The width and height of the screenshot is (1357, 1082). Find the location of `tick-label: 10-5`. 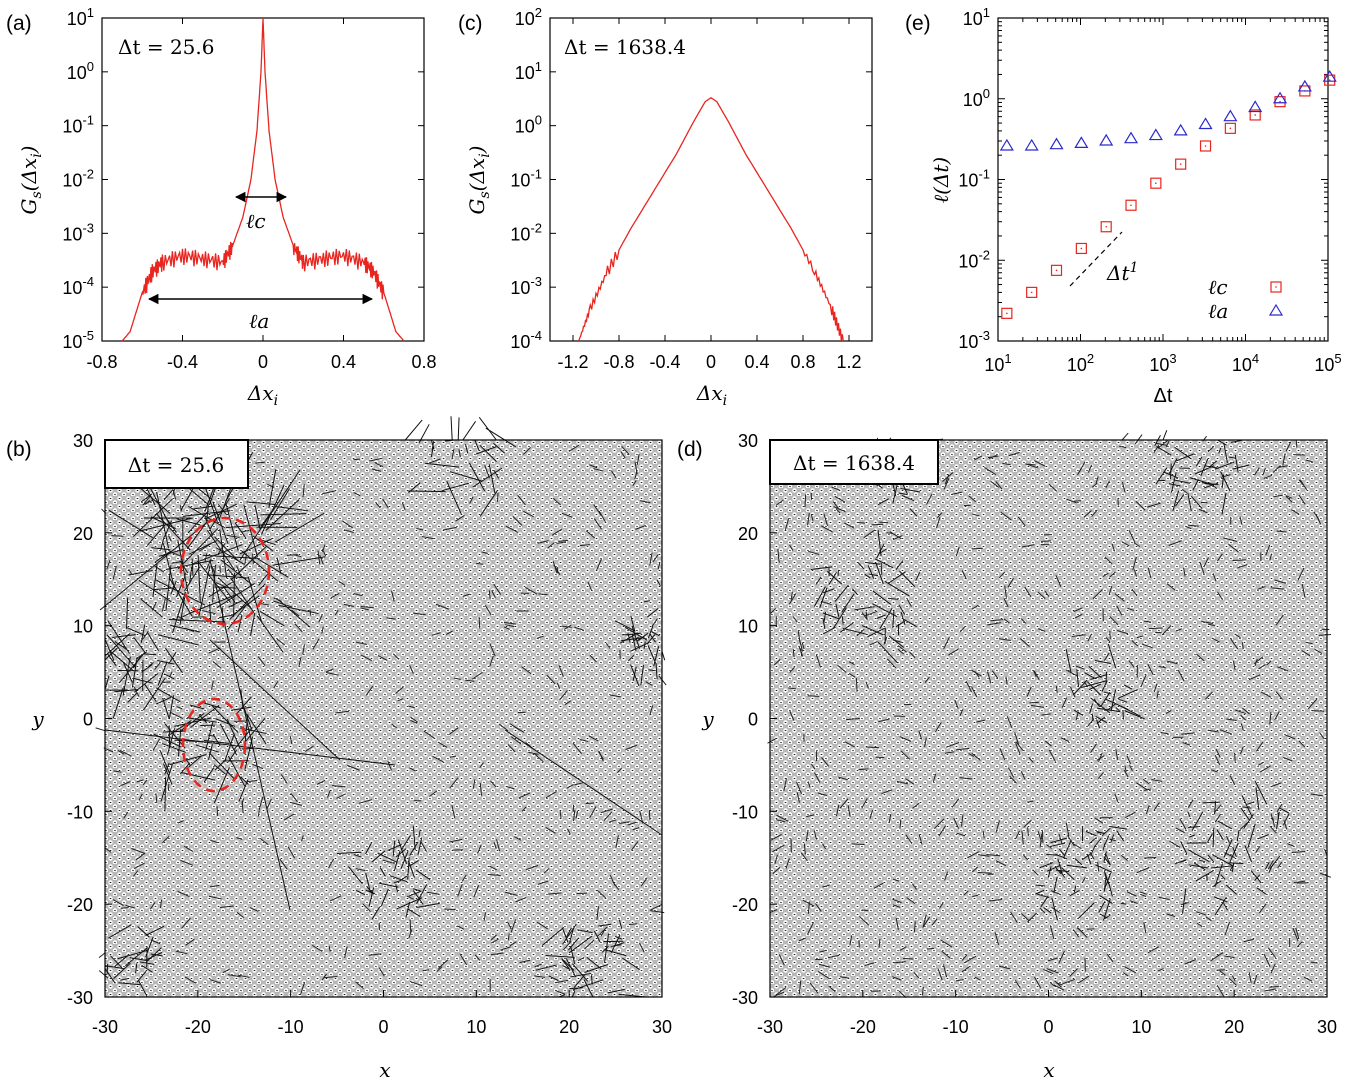

tick-label: 10-5 is located at coordinates (78, 340).